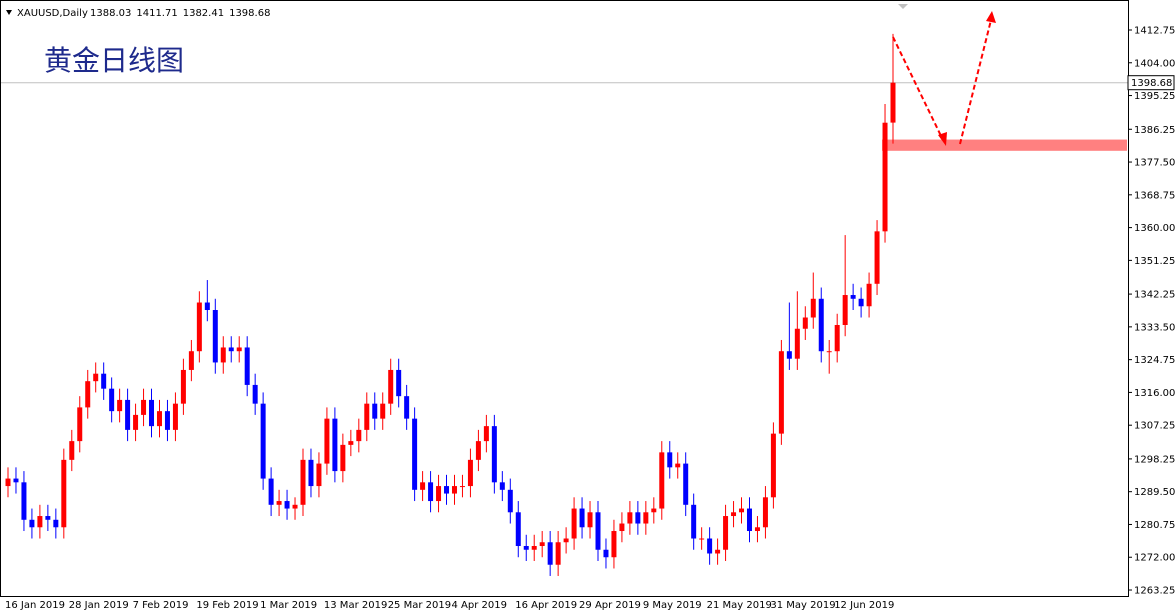 The height and width of the screenshot is (616, 1175). Describe the element at coordinates (903, 6) in the screenshot. I see `shift-marker` at that location.